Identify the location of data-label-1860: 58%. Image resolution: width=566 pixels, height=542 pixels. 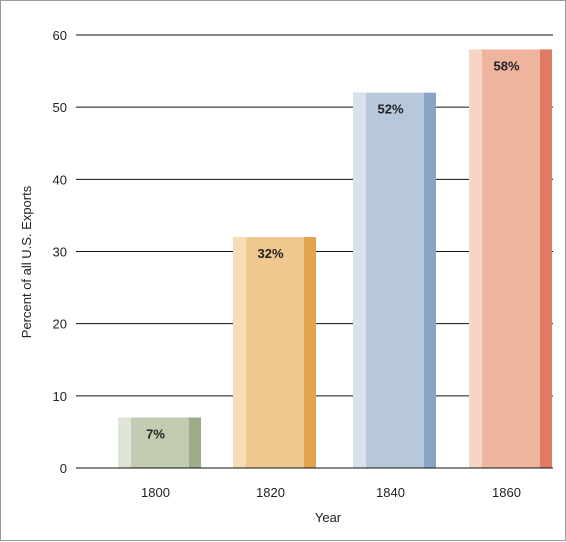
(506, 65).